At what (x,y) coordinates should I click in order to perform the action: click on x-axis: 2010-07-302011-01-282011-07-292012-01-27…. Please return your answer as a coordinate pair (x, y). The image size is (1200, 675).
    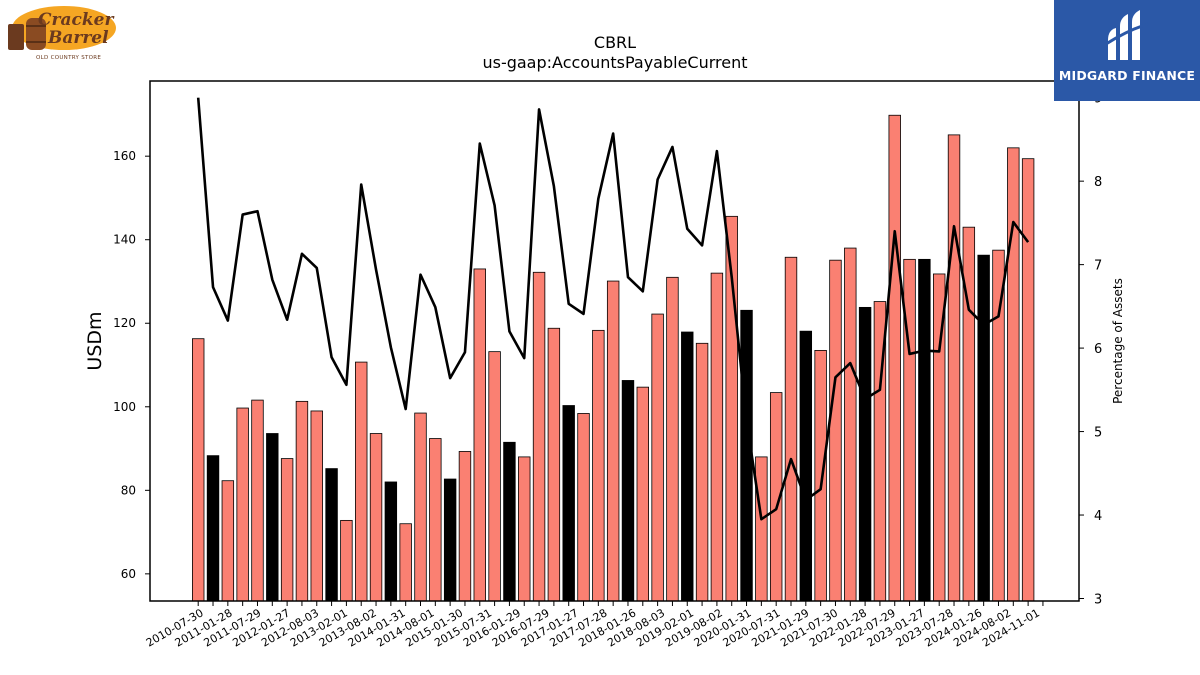
    Looking at the image, I should click on (594, 625).